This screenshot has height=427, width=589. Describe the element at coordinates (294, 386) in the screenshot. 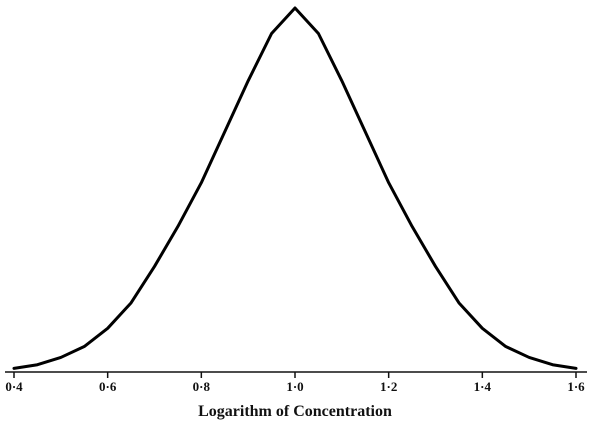

I see `x-tick-label: 1·0` at that location.